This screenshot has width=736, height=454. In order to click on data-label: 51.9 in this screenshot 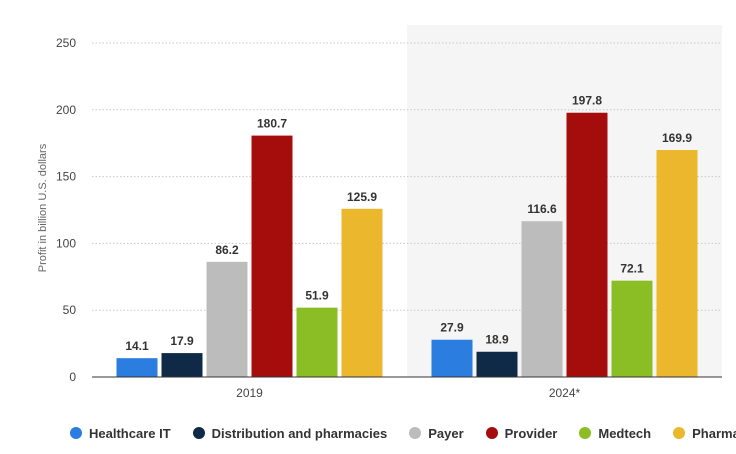, I will do `click(317, 296)`.